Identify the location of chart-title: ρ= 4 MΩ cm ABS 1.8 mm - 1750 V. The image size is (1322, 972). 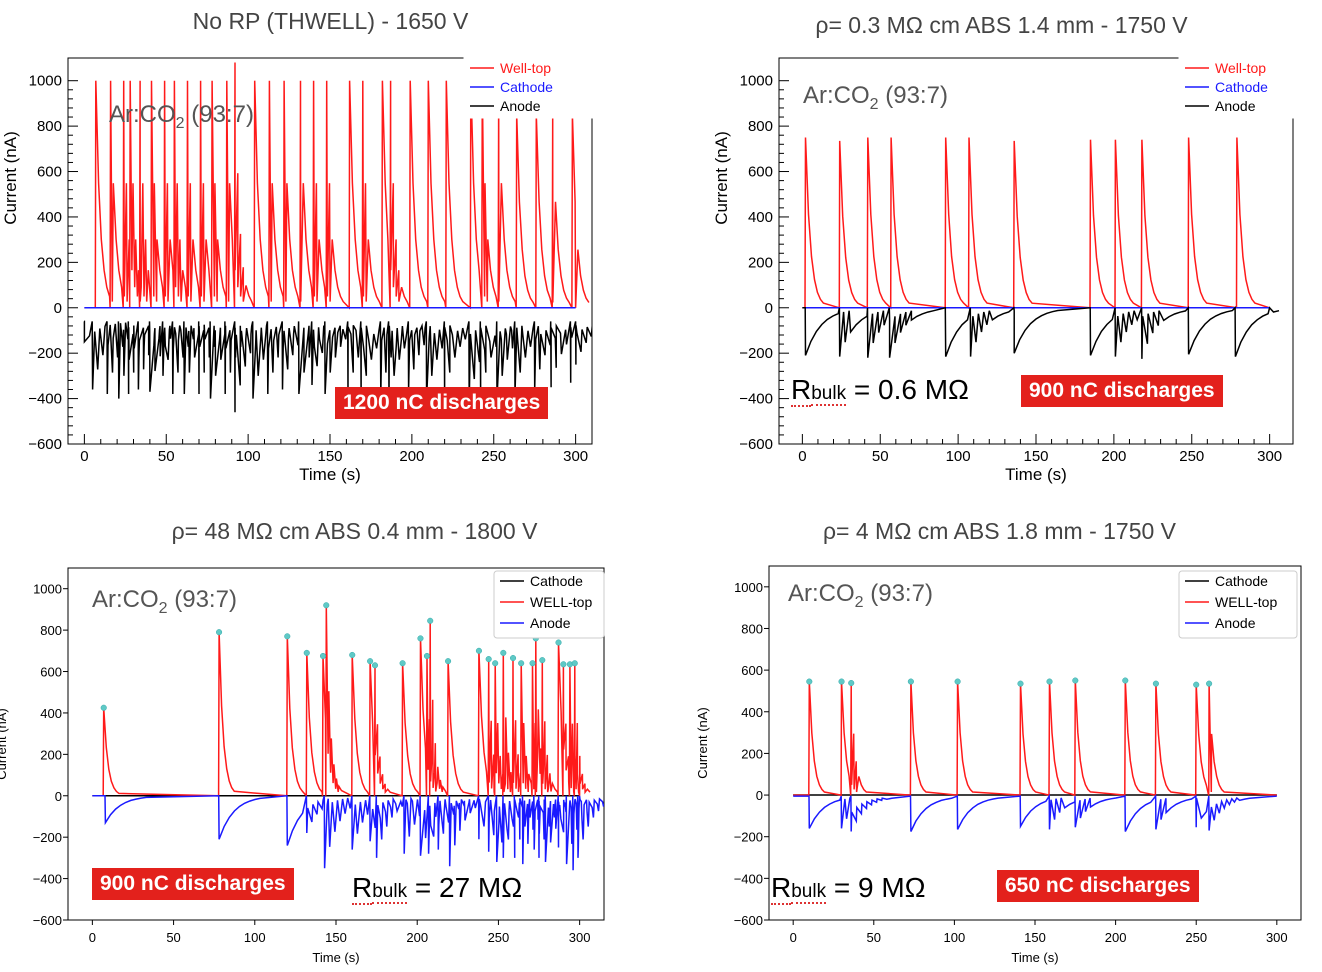
(999, 531).